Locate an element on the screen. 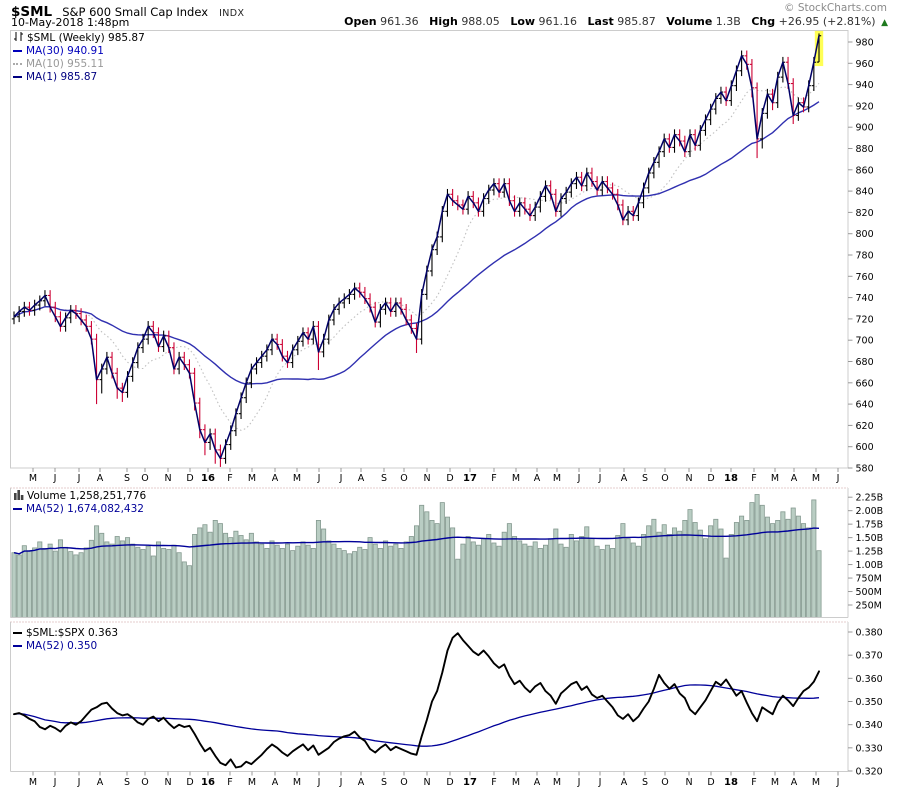  svg-text: 960 is located at coordinates (865, 64).